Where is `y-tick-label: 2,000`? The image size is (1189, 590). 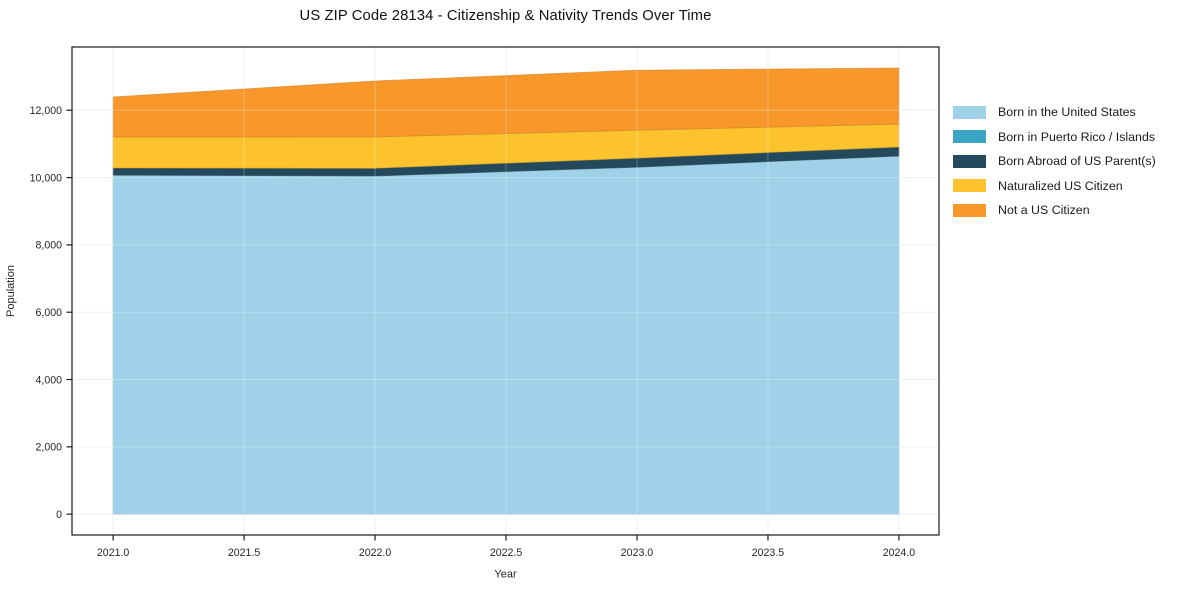
y-tick-label: 2,000 is located at coordinates (48, 448).